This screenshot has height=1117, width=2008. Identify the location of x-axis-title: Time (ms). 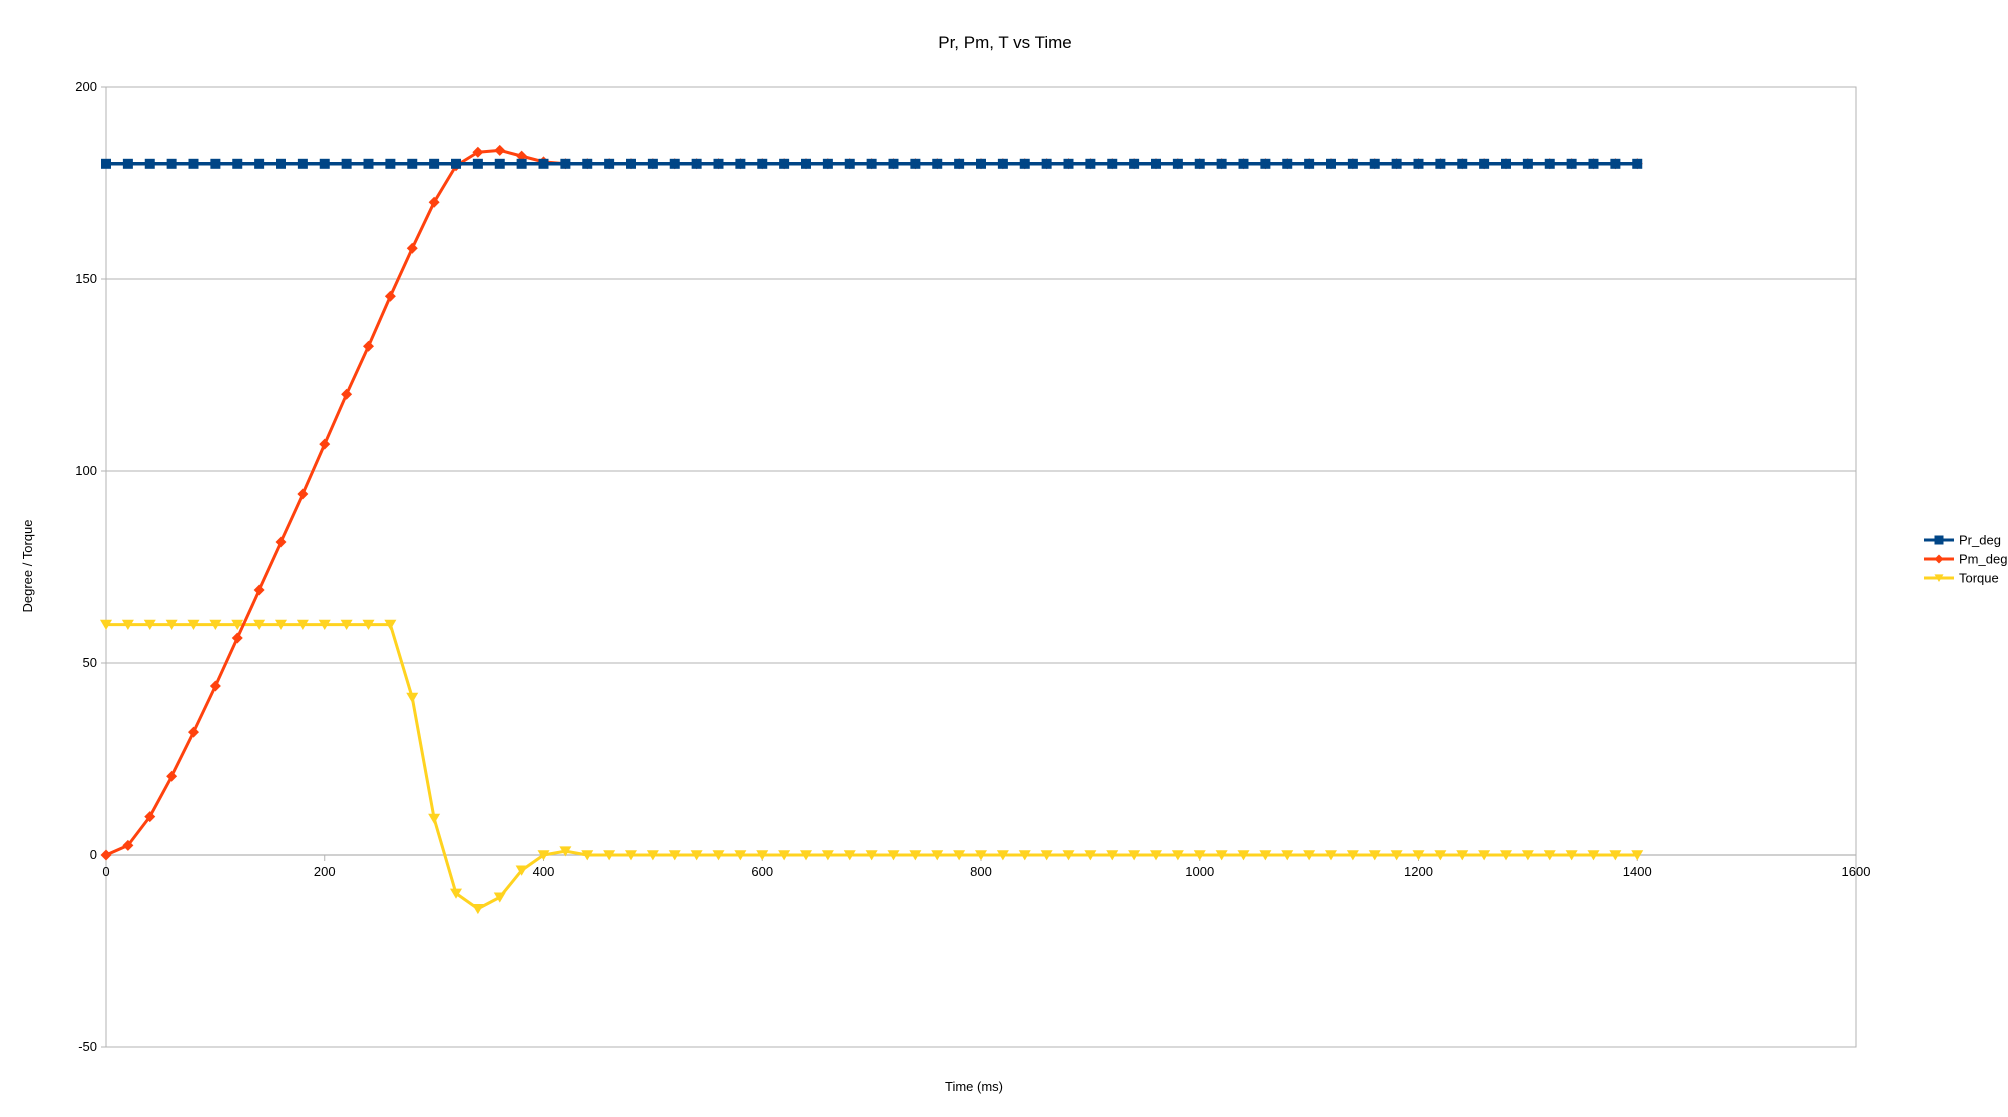
(974, 1086).